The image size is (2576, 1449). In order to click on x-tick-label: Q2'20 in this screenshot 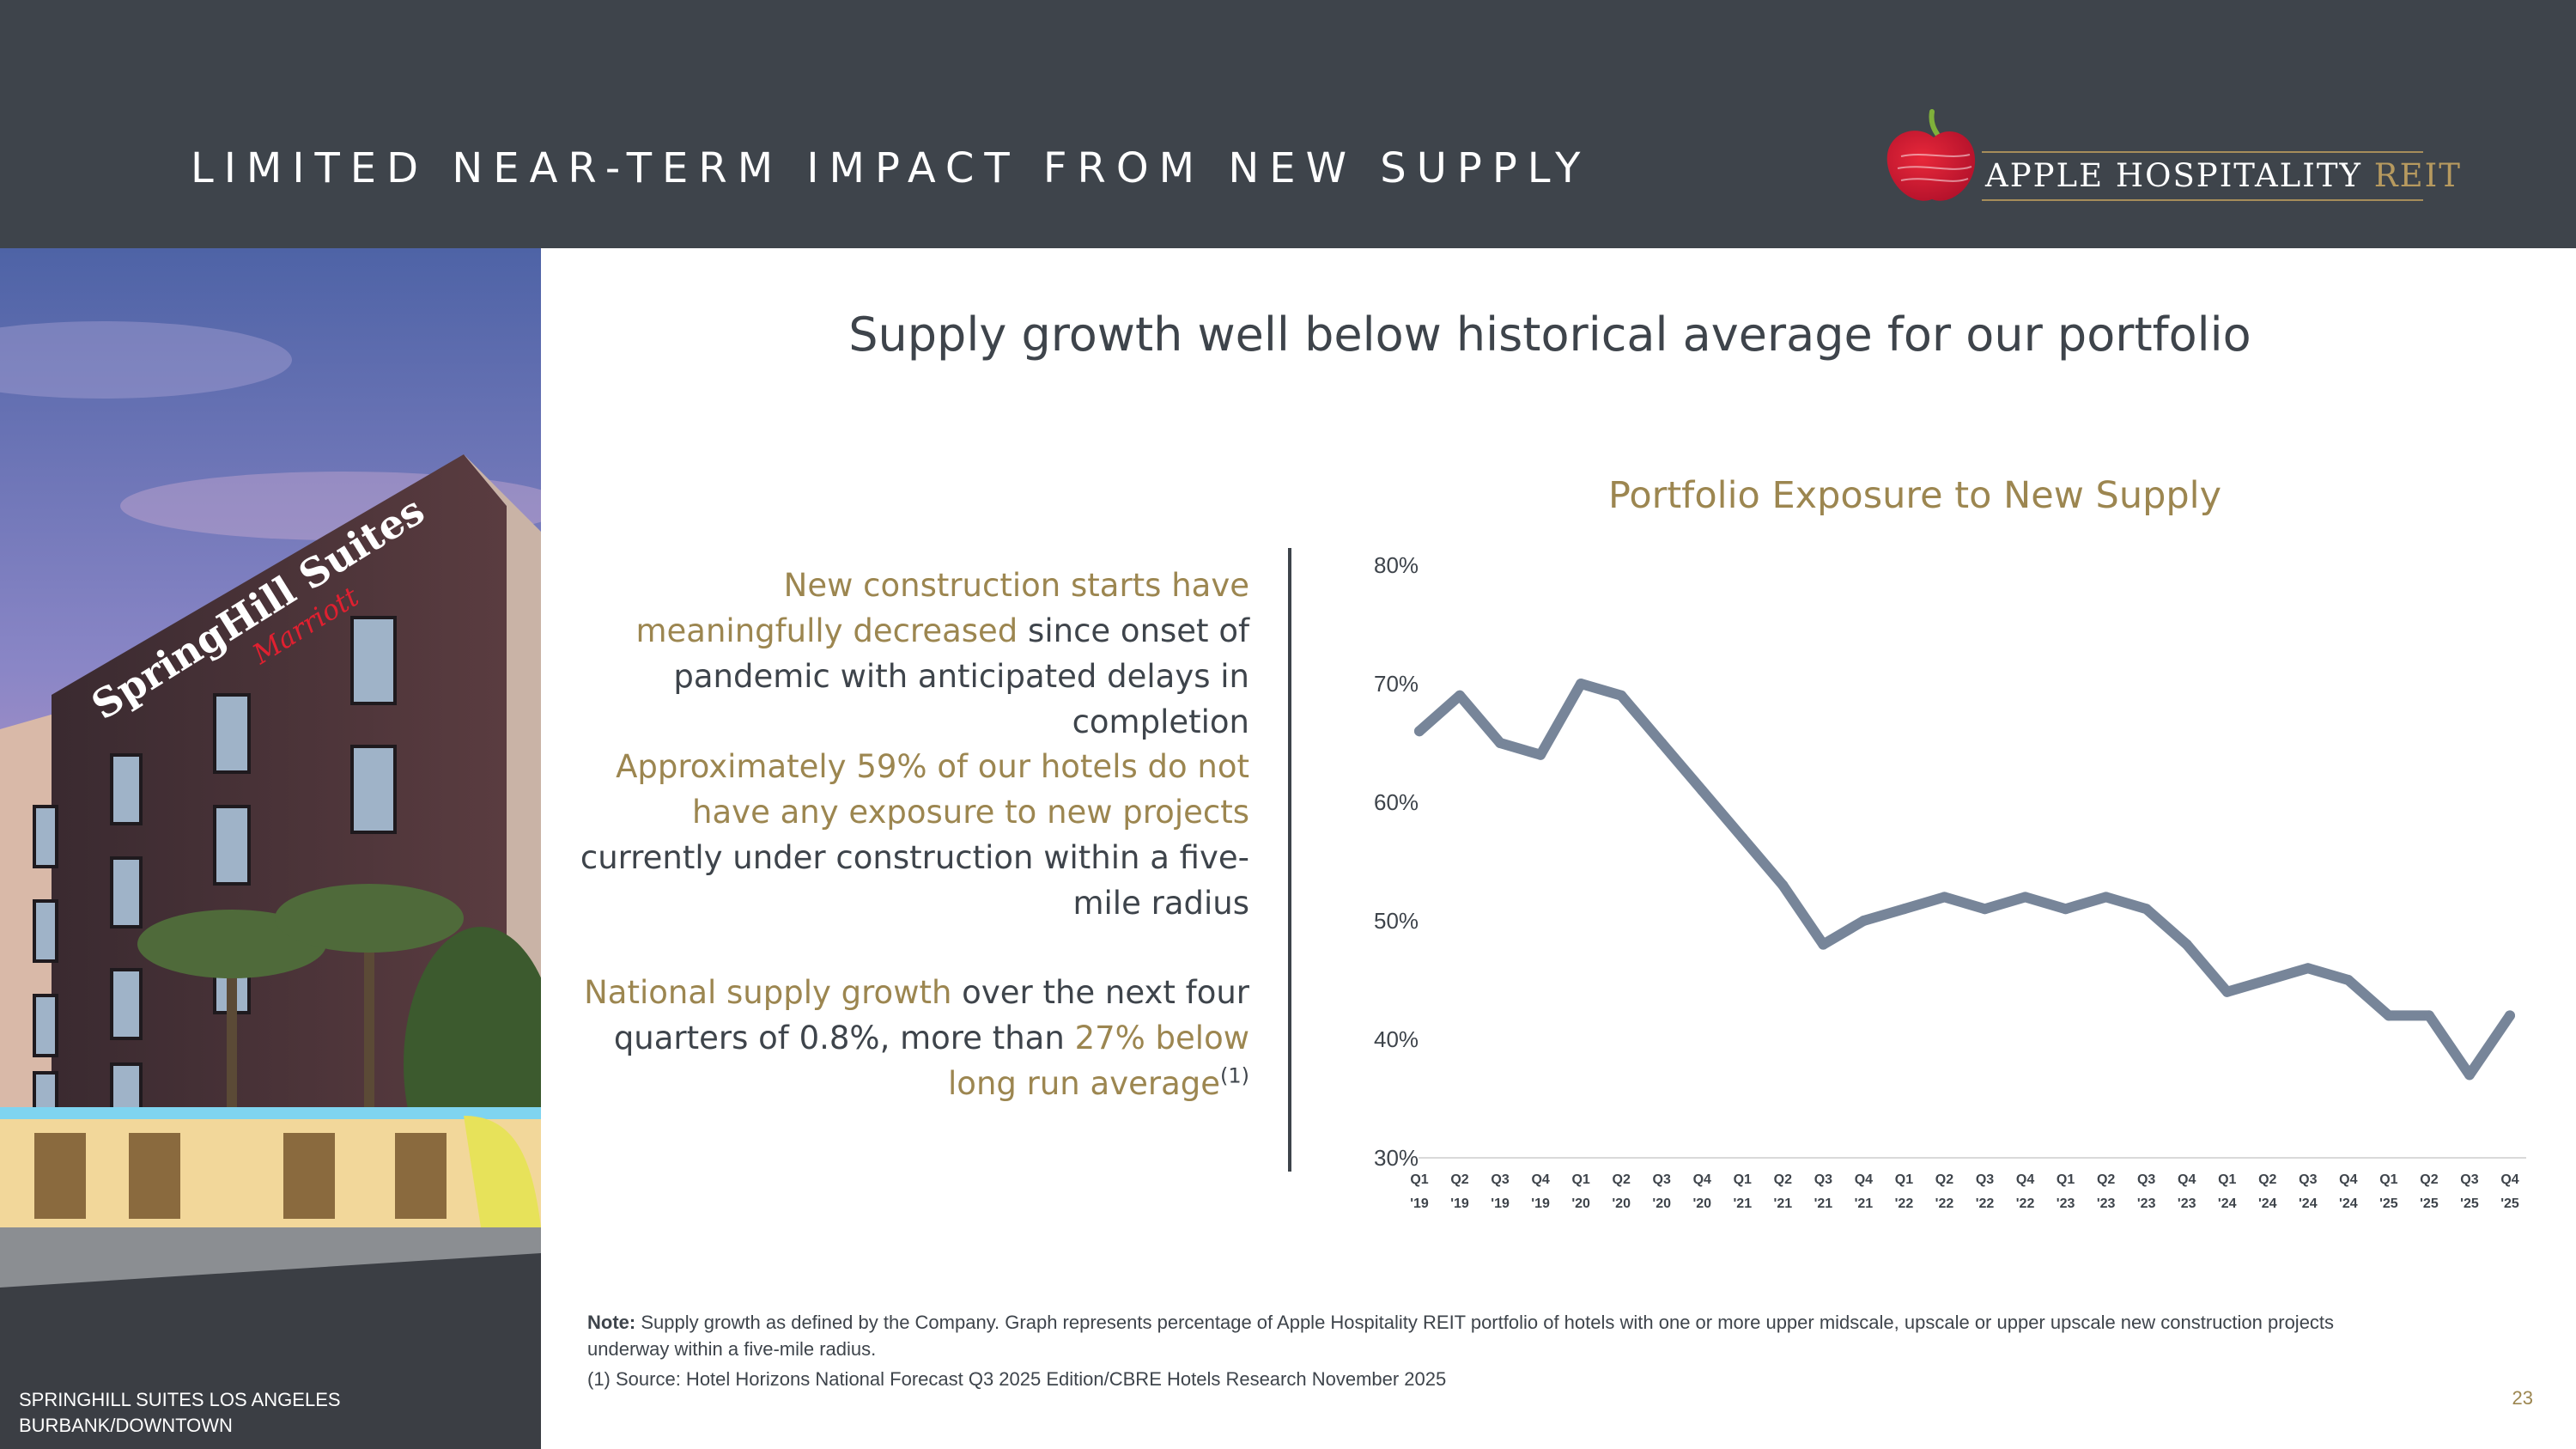, I will do `click(1621, 1191)`.